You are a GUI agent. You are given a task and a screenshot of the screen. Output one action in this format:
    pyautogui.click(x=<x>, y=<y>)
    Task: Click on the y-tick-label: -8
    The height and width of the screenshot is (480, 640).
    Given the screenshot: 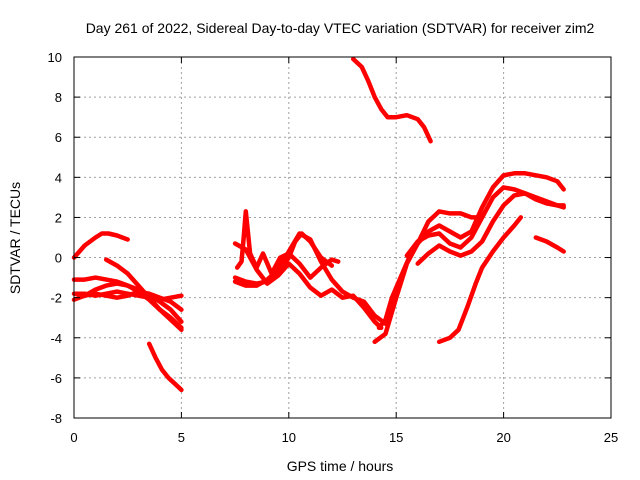 What is the action you would take?
    pyautogui.click(x=56, y=418)
    